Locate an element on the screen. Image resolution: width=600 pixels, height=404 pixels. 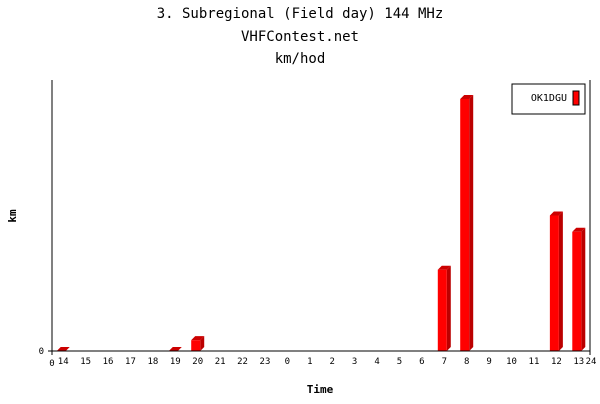
x-tick-label: 8 is located at coordinates (466, 362).